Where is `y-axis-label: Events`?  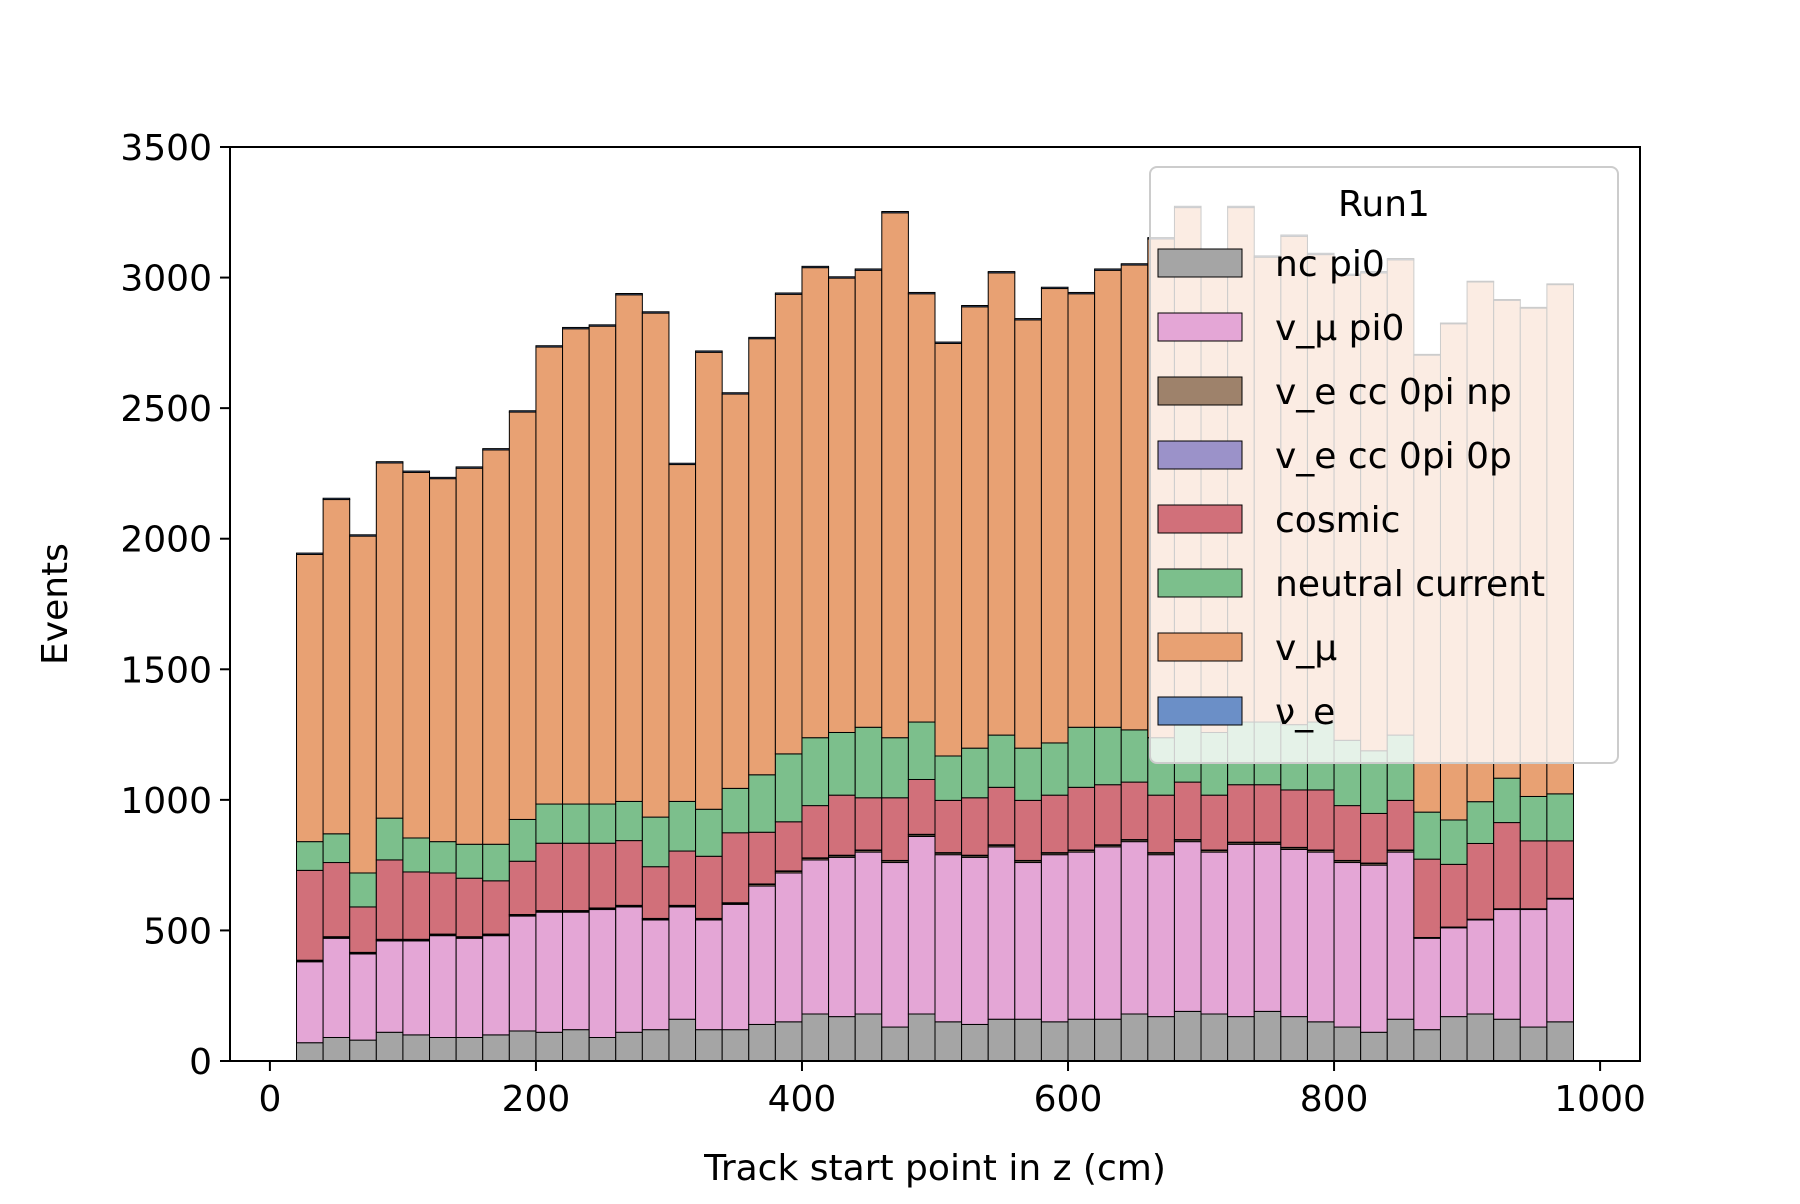
y-axis-label: Events is located at coordinates (55, 604).